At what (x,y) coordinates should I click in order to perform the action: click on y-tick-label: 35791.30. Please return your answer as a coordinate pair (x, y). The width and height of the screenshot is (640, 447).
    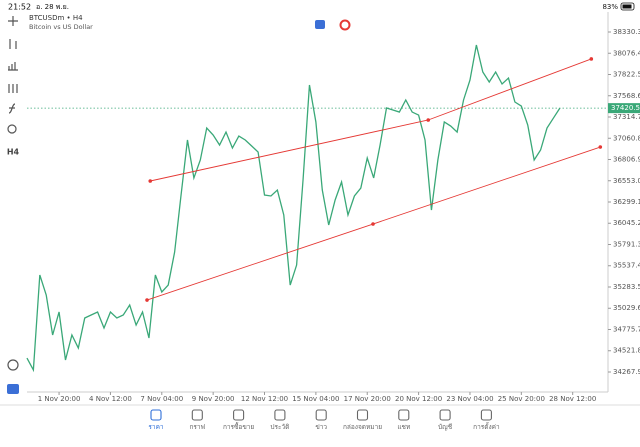
    Looking at the image, I should click on (626, 244).